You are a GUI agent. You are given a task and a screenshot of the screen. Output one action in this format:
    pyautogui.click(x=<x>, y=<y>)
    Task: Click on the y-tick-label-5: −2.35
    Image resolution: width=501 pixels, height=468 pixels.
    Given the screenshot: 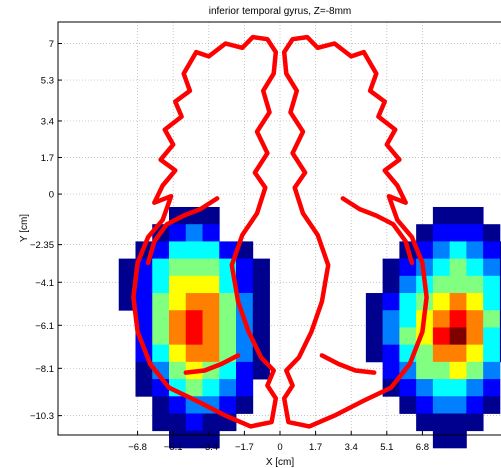 What is the action you would take?
    pyautogui.click(x=42, y=245)
    